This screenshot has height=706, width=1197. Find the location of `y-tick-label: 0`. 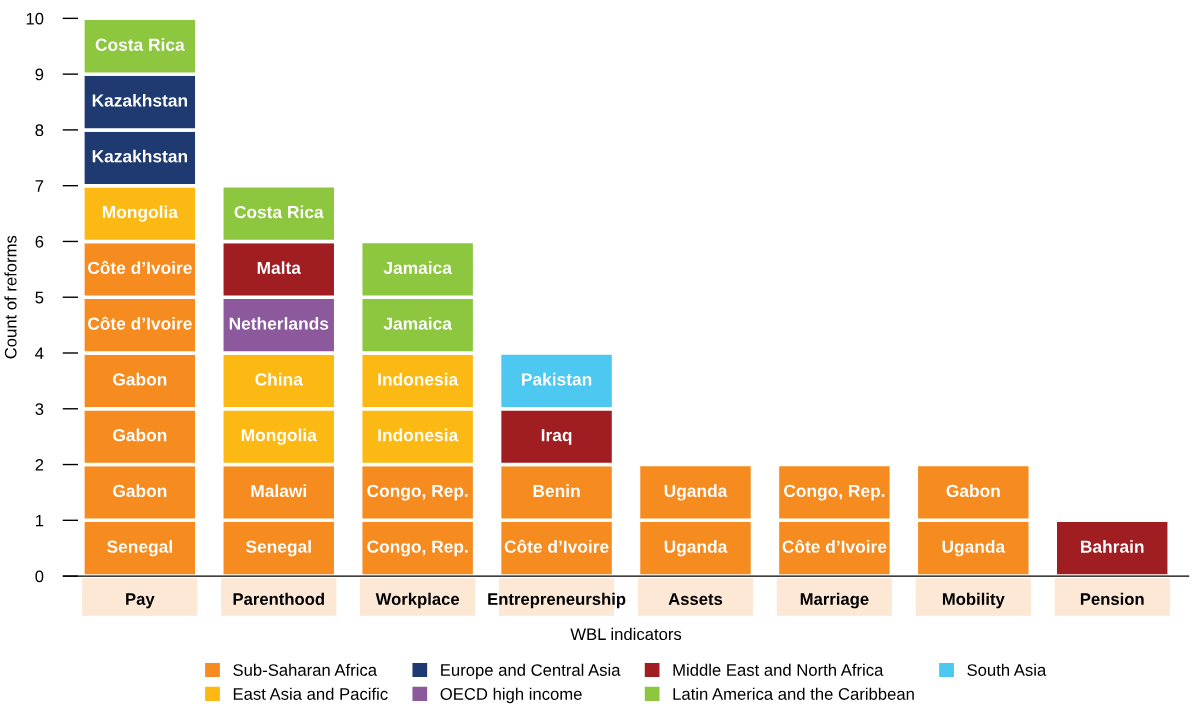

y-tick-label: 0 is located at coordinates (39, 576).